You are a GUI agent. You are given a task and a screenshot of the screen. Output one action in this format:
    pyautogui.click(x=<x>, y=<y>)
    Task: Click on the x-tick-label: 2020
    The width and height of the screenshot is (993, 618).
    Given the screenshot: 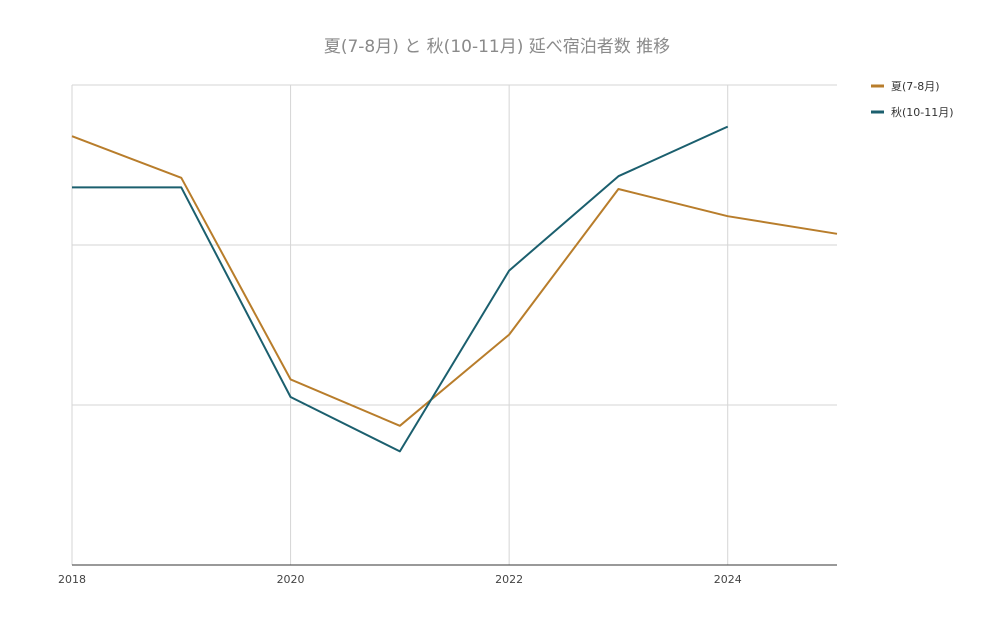 What is the action you would take?
    pyautogui.click(x=291, y=579)
    